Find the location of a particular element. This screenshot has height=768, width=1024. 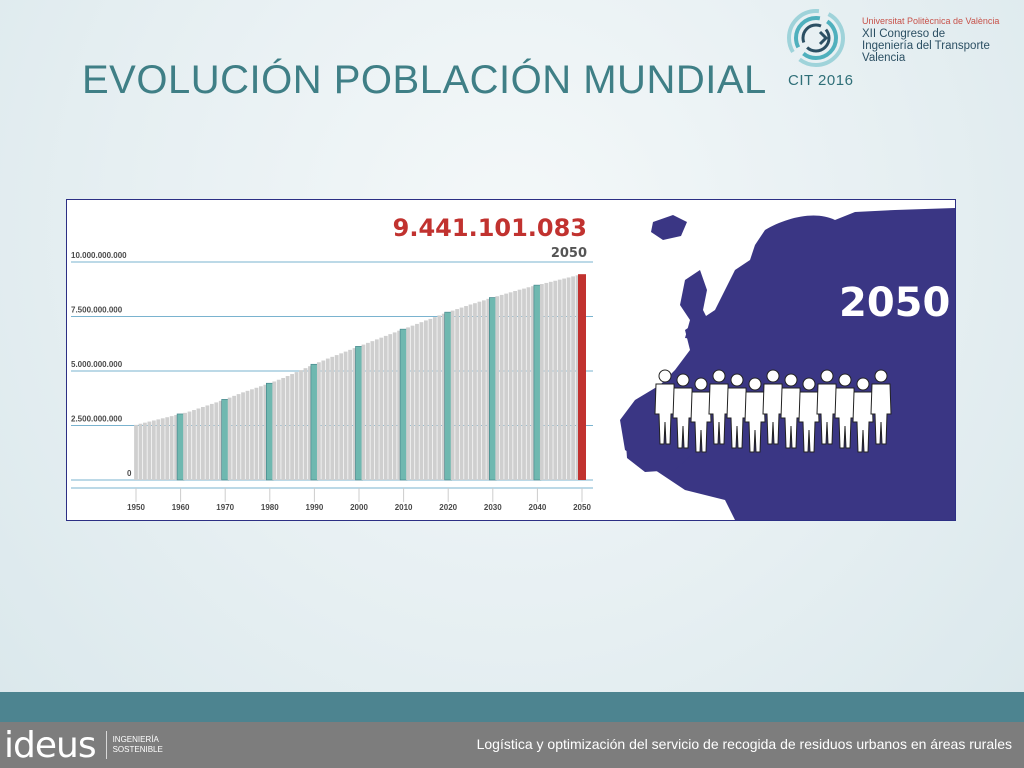

y-tick-label: 0 is located at coordinates (129, 473).